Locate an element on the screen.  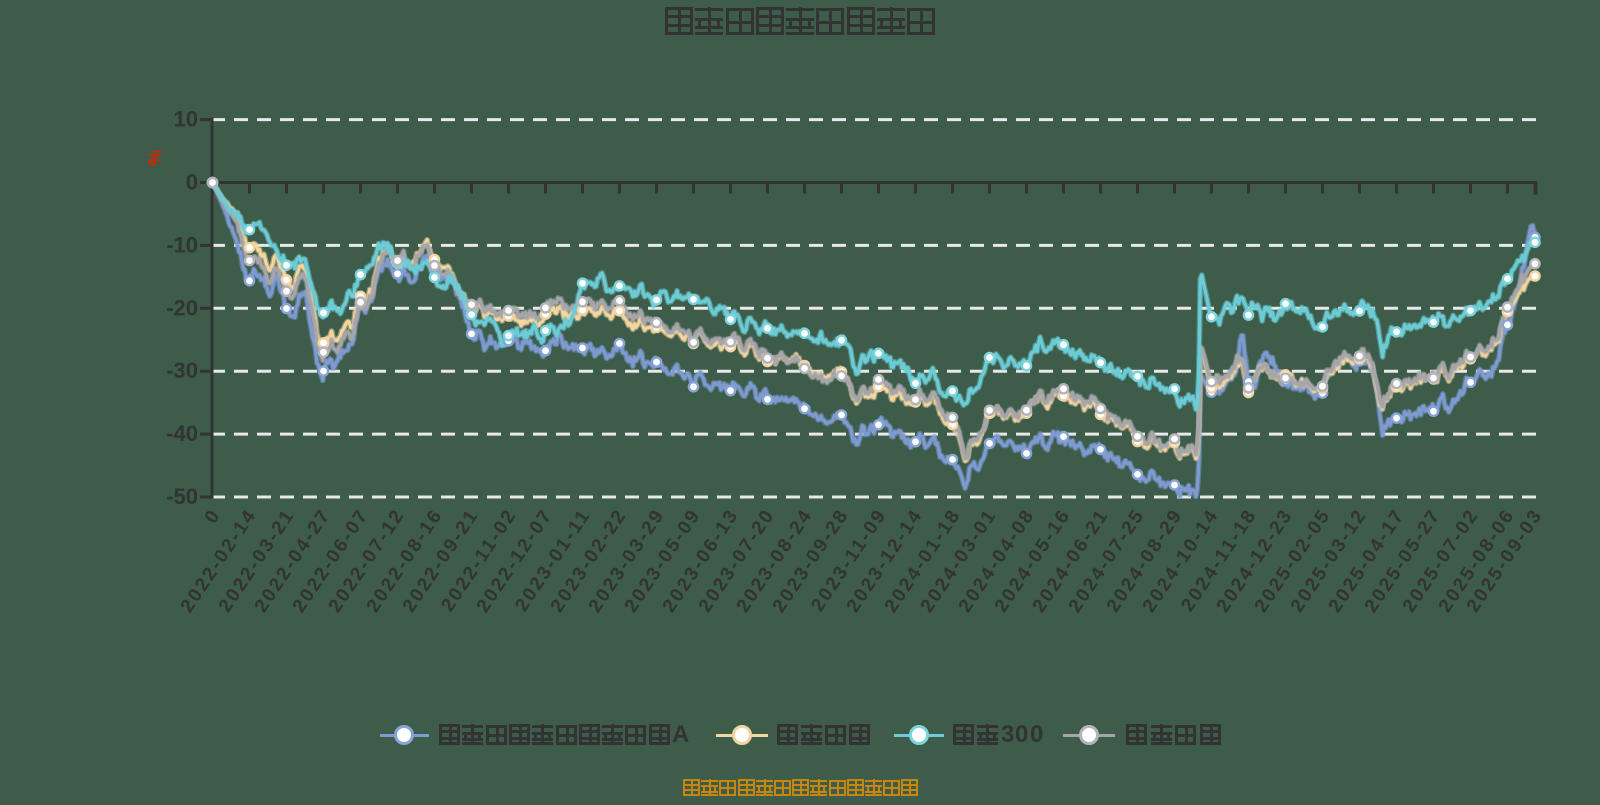
svg-text: -30 is located at coordinates (182, 370).